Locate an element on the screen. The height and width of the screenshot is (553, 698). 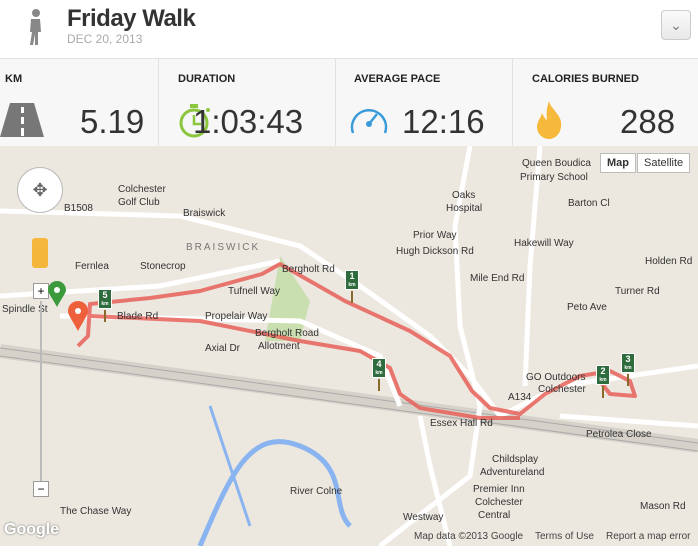
map-label: Stonecrop is located at coordinates (163, 266).